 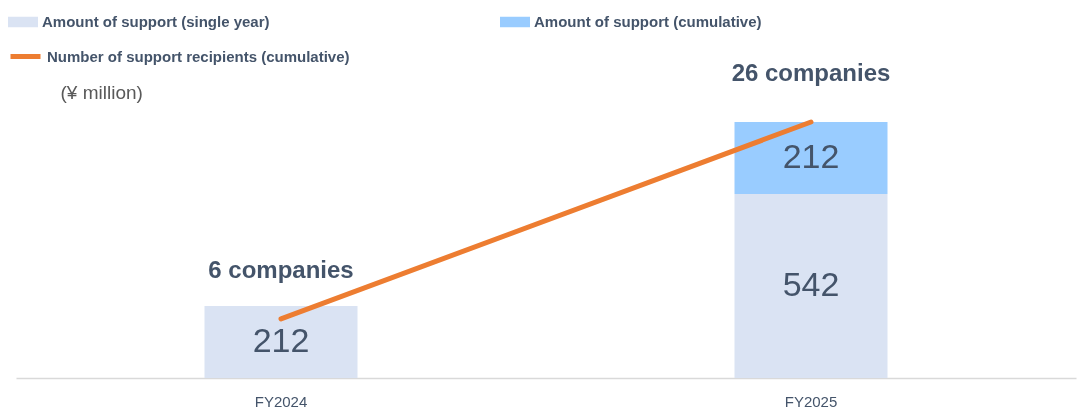 What do you see at coordinates (811, 401) in the screenshot?
I see `x-tick-label: FY2025` at bounding box center [811, 401].